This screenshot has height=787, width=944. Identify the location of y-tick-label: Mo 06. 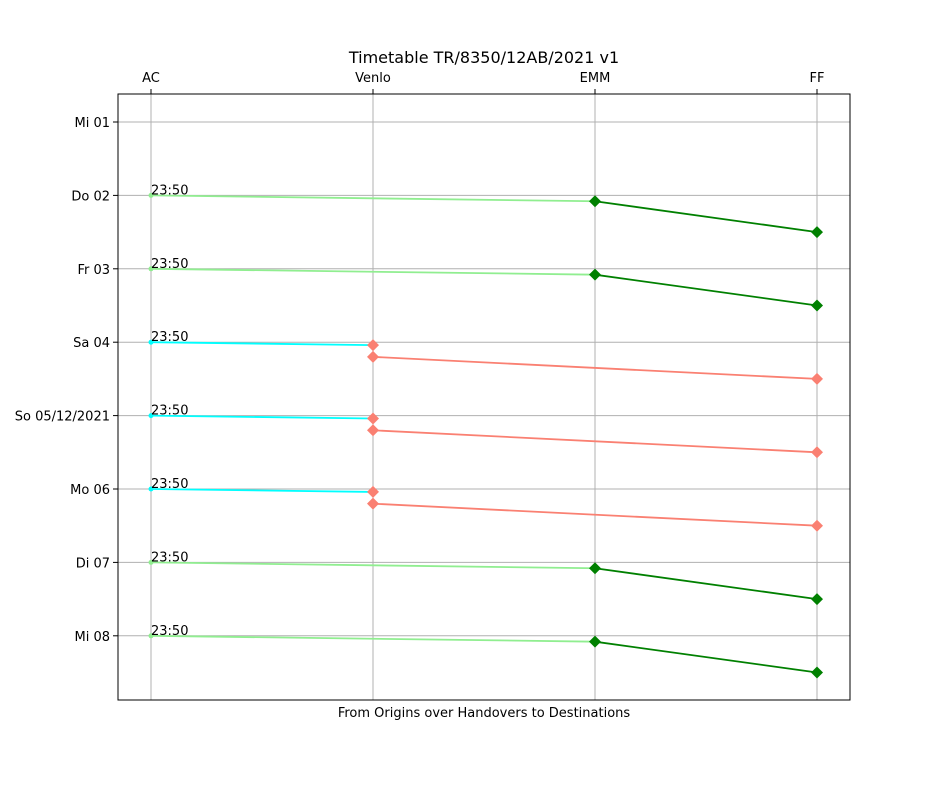
(90, 490).